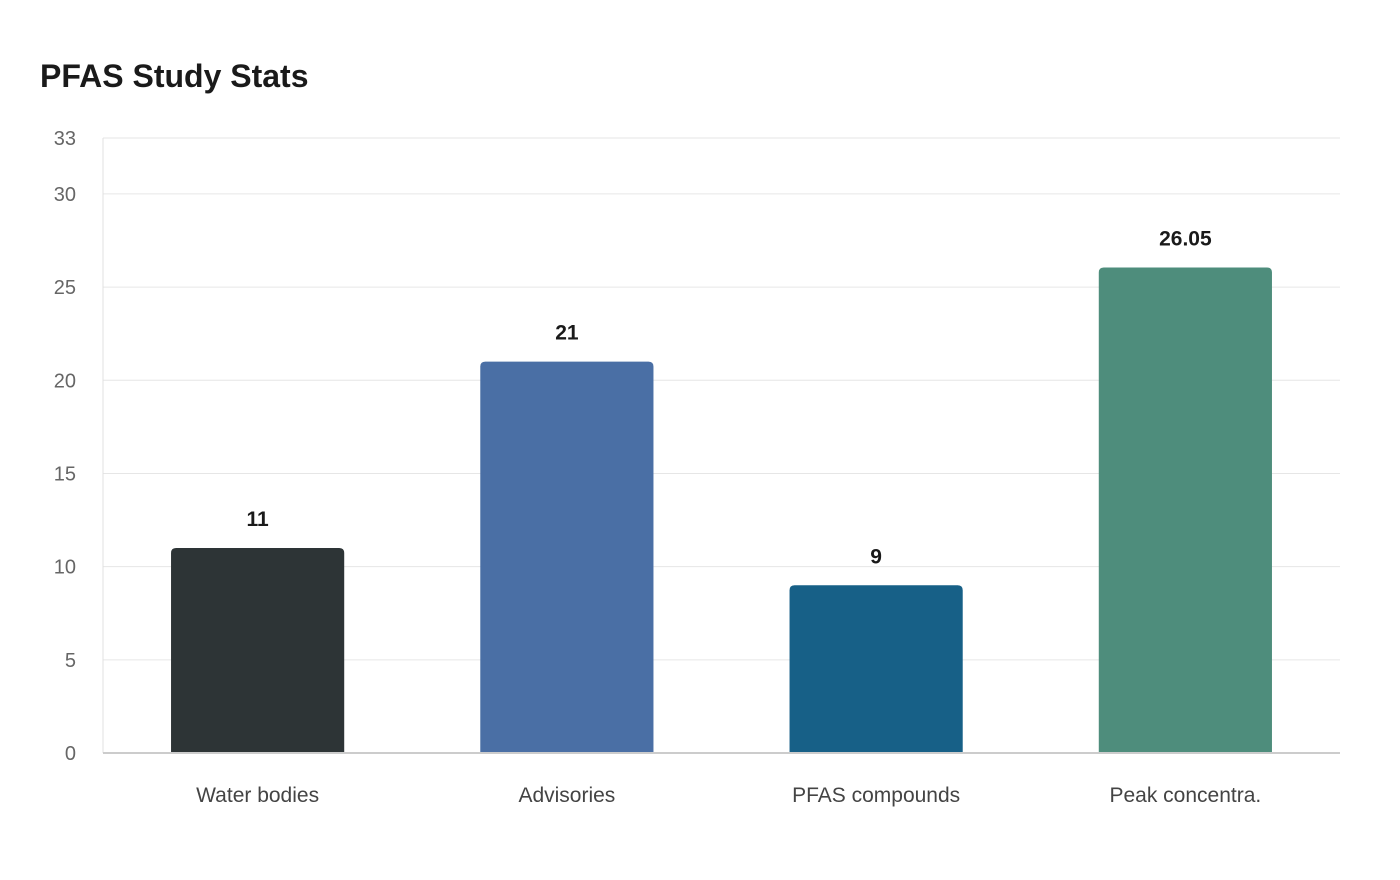 The width and height of the screenshot is (1400, 880). Describe the element at coordinates (258, 519) in the screenshot. I see `bar-value-label: 11` at that location.